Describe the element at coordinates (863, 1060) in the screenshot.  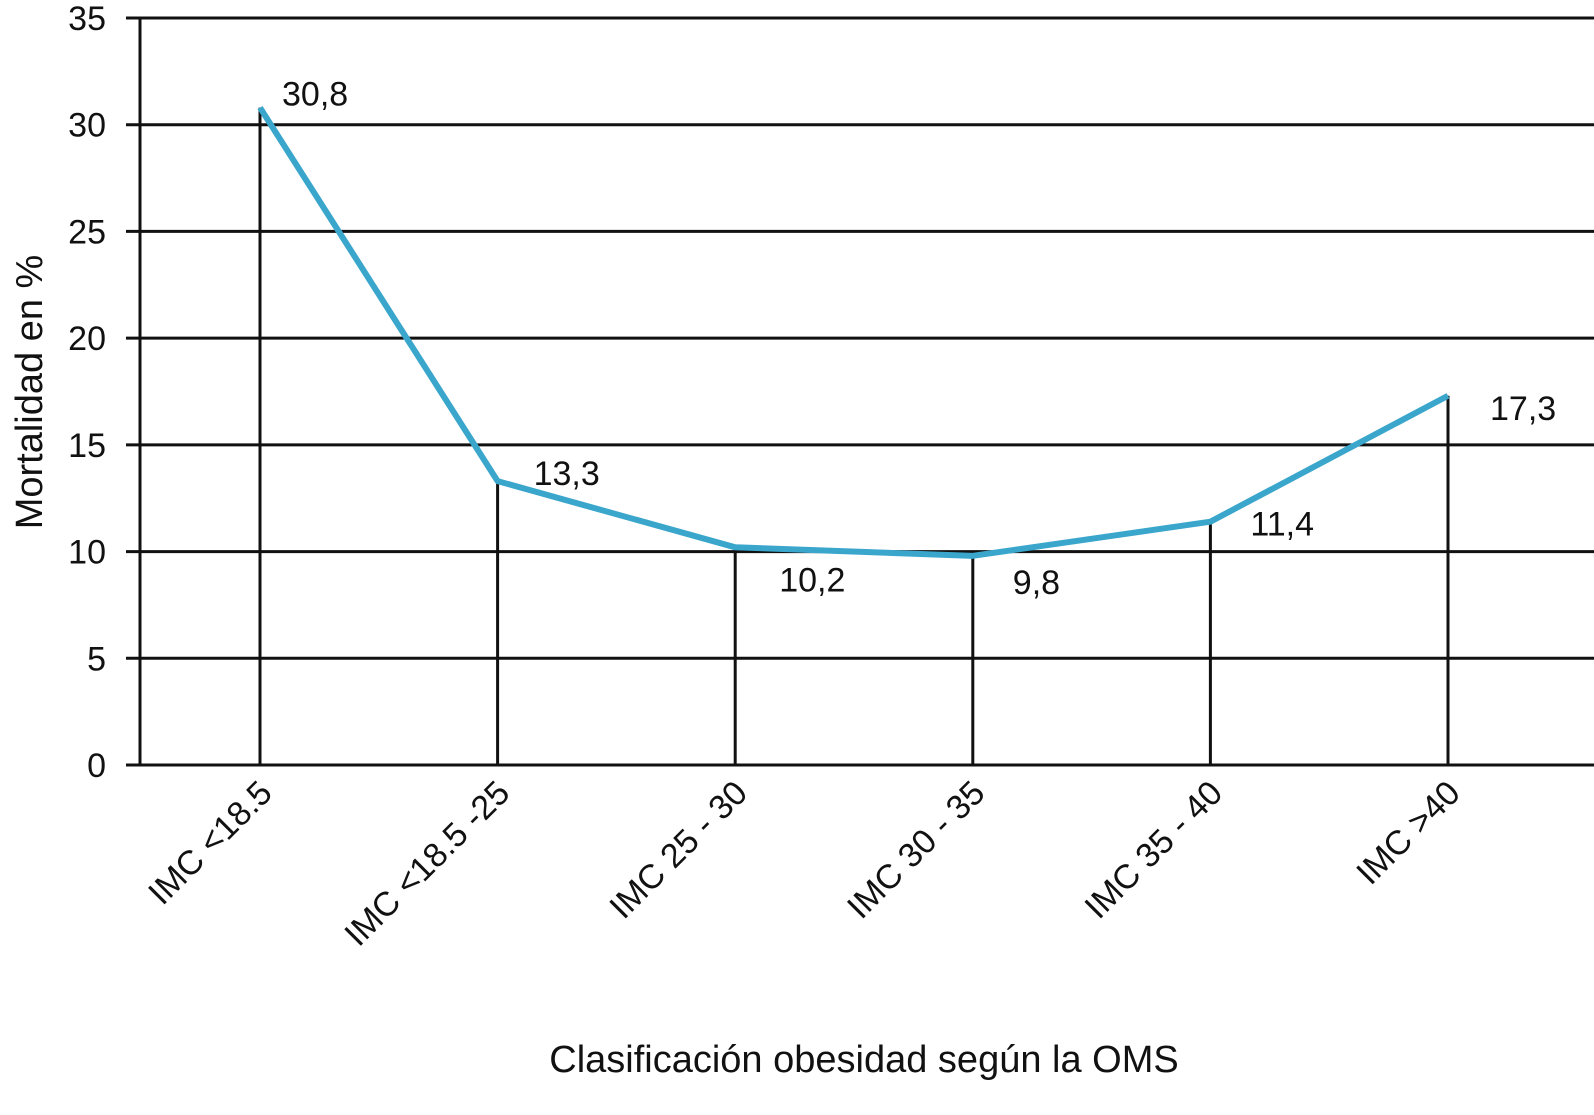
I see `x-axis-title: Clasificación obesidad según la OMS` at that location.